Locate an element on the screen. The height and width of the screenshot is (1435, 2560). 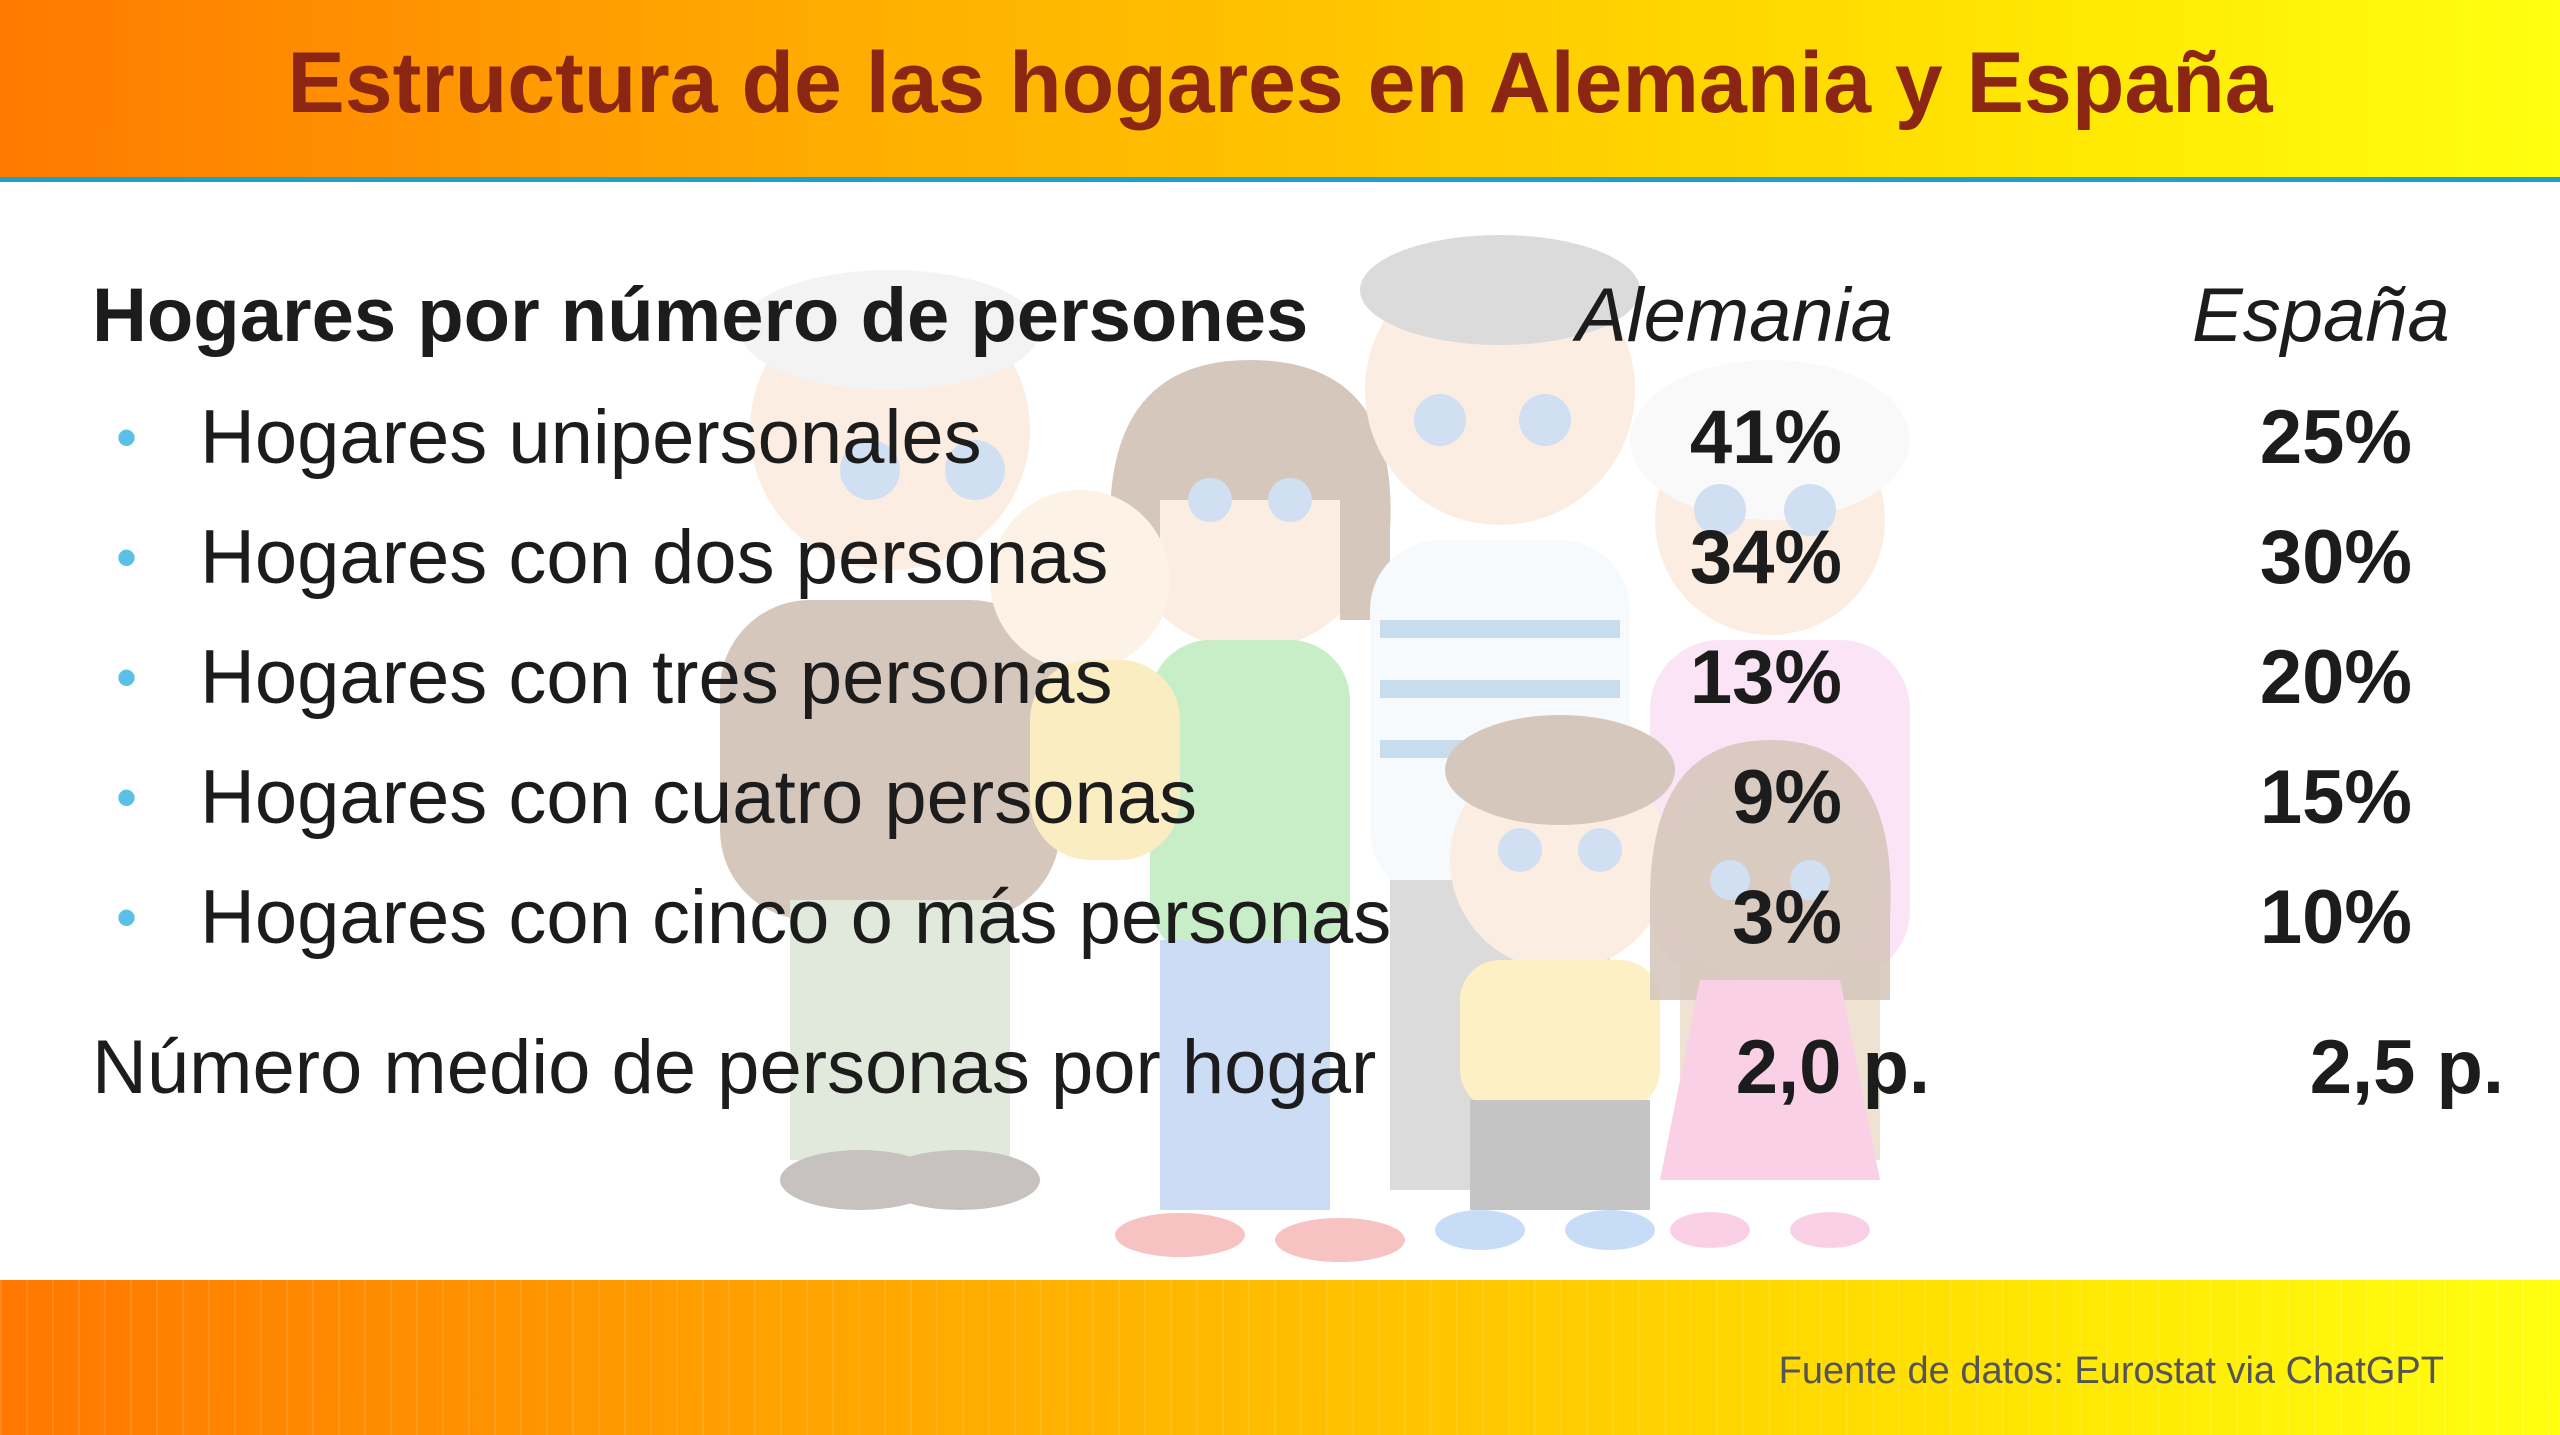
value-alemania: 34% is located at coordinates (1765, 557).